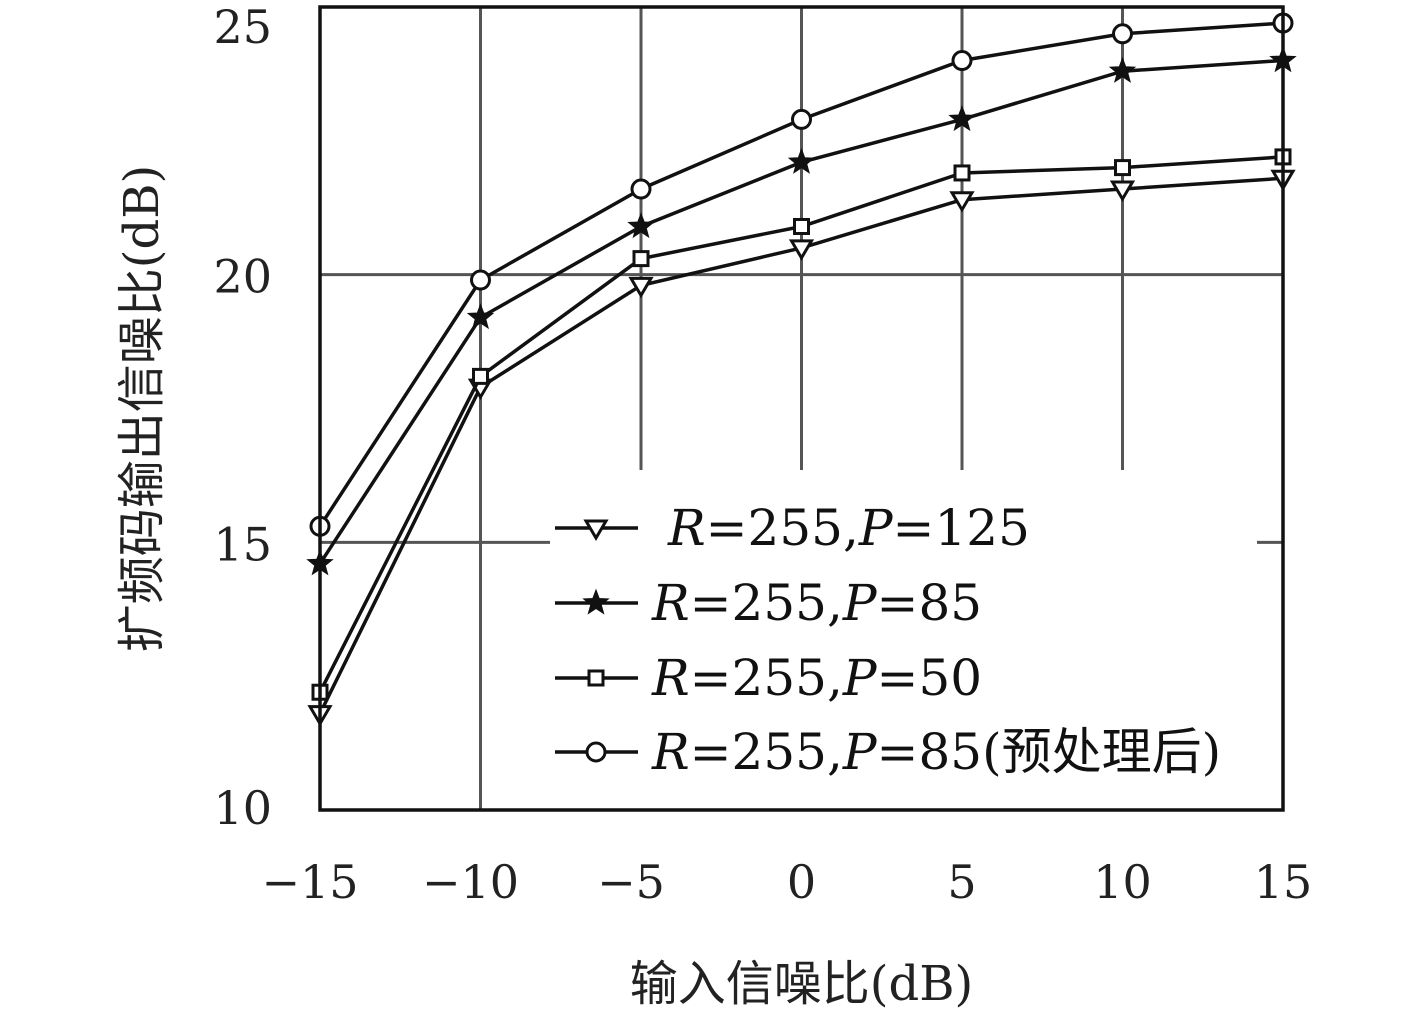 This screenshot has width=1417, height=1020. Describe the element at coordinates (242, 808) in the screenshot. I see `y-tick-label: 10` at that location.